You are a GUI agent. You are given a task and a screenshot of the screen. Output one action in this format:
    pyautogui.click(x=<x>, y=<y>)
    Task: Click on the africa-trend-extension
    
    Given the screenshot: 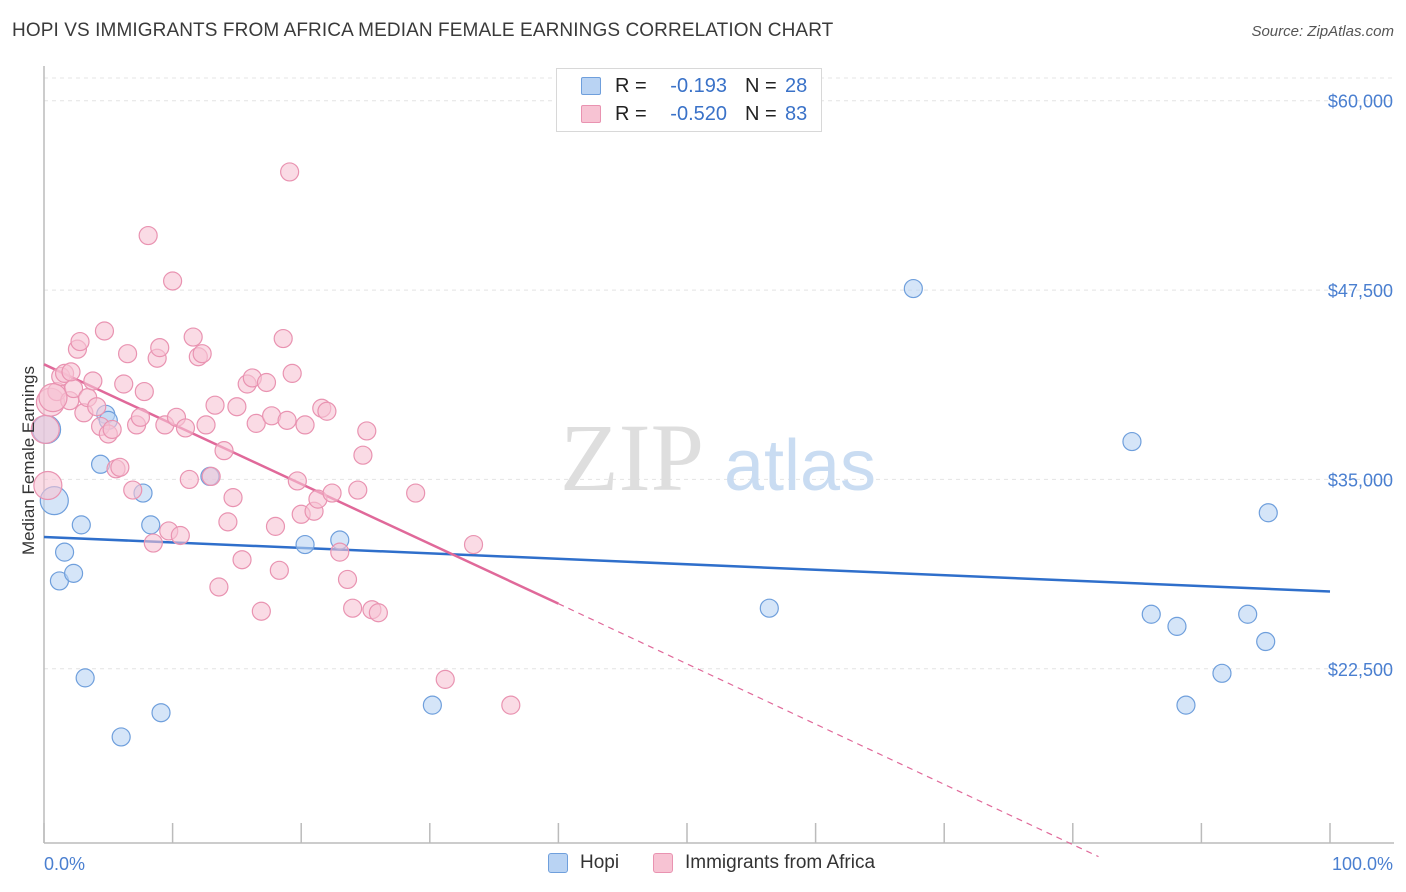 What is the action you would take?
    pyautogui.click(x=828, y=730)
    